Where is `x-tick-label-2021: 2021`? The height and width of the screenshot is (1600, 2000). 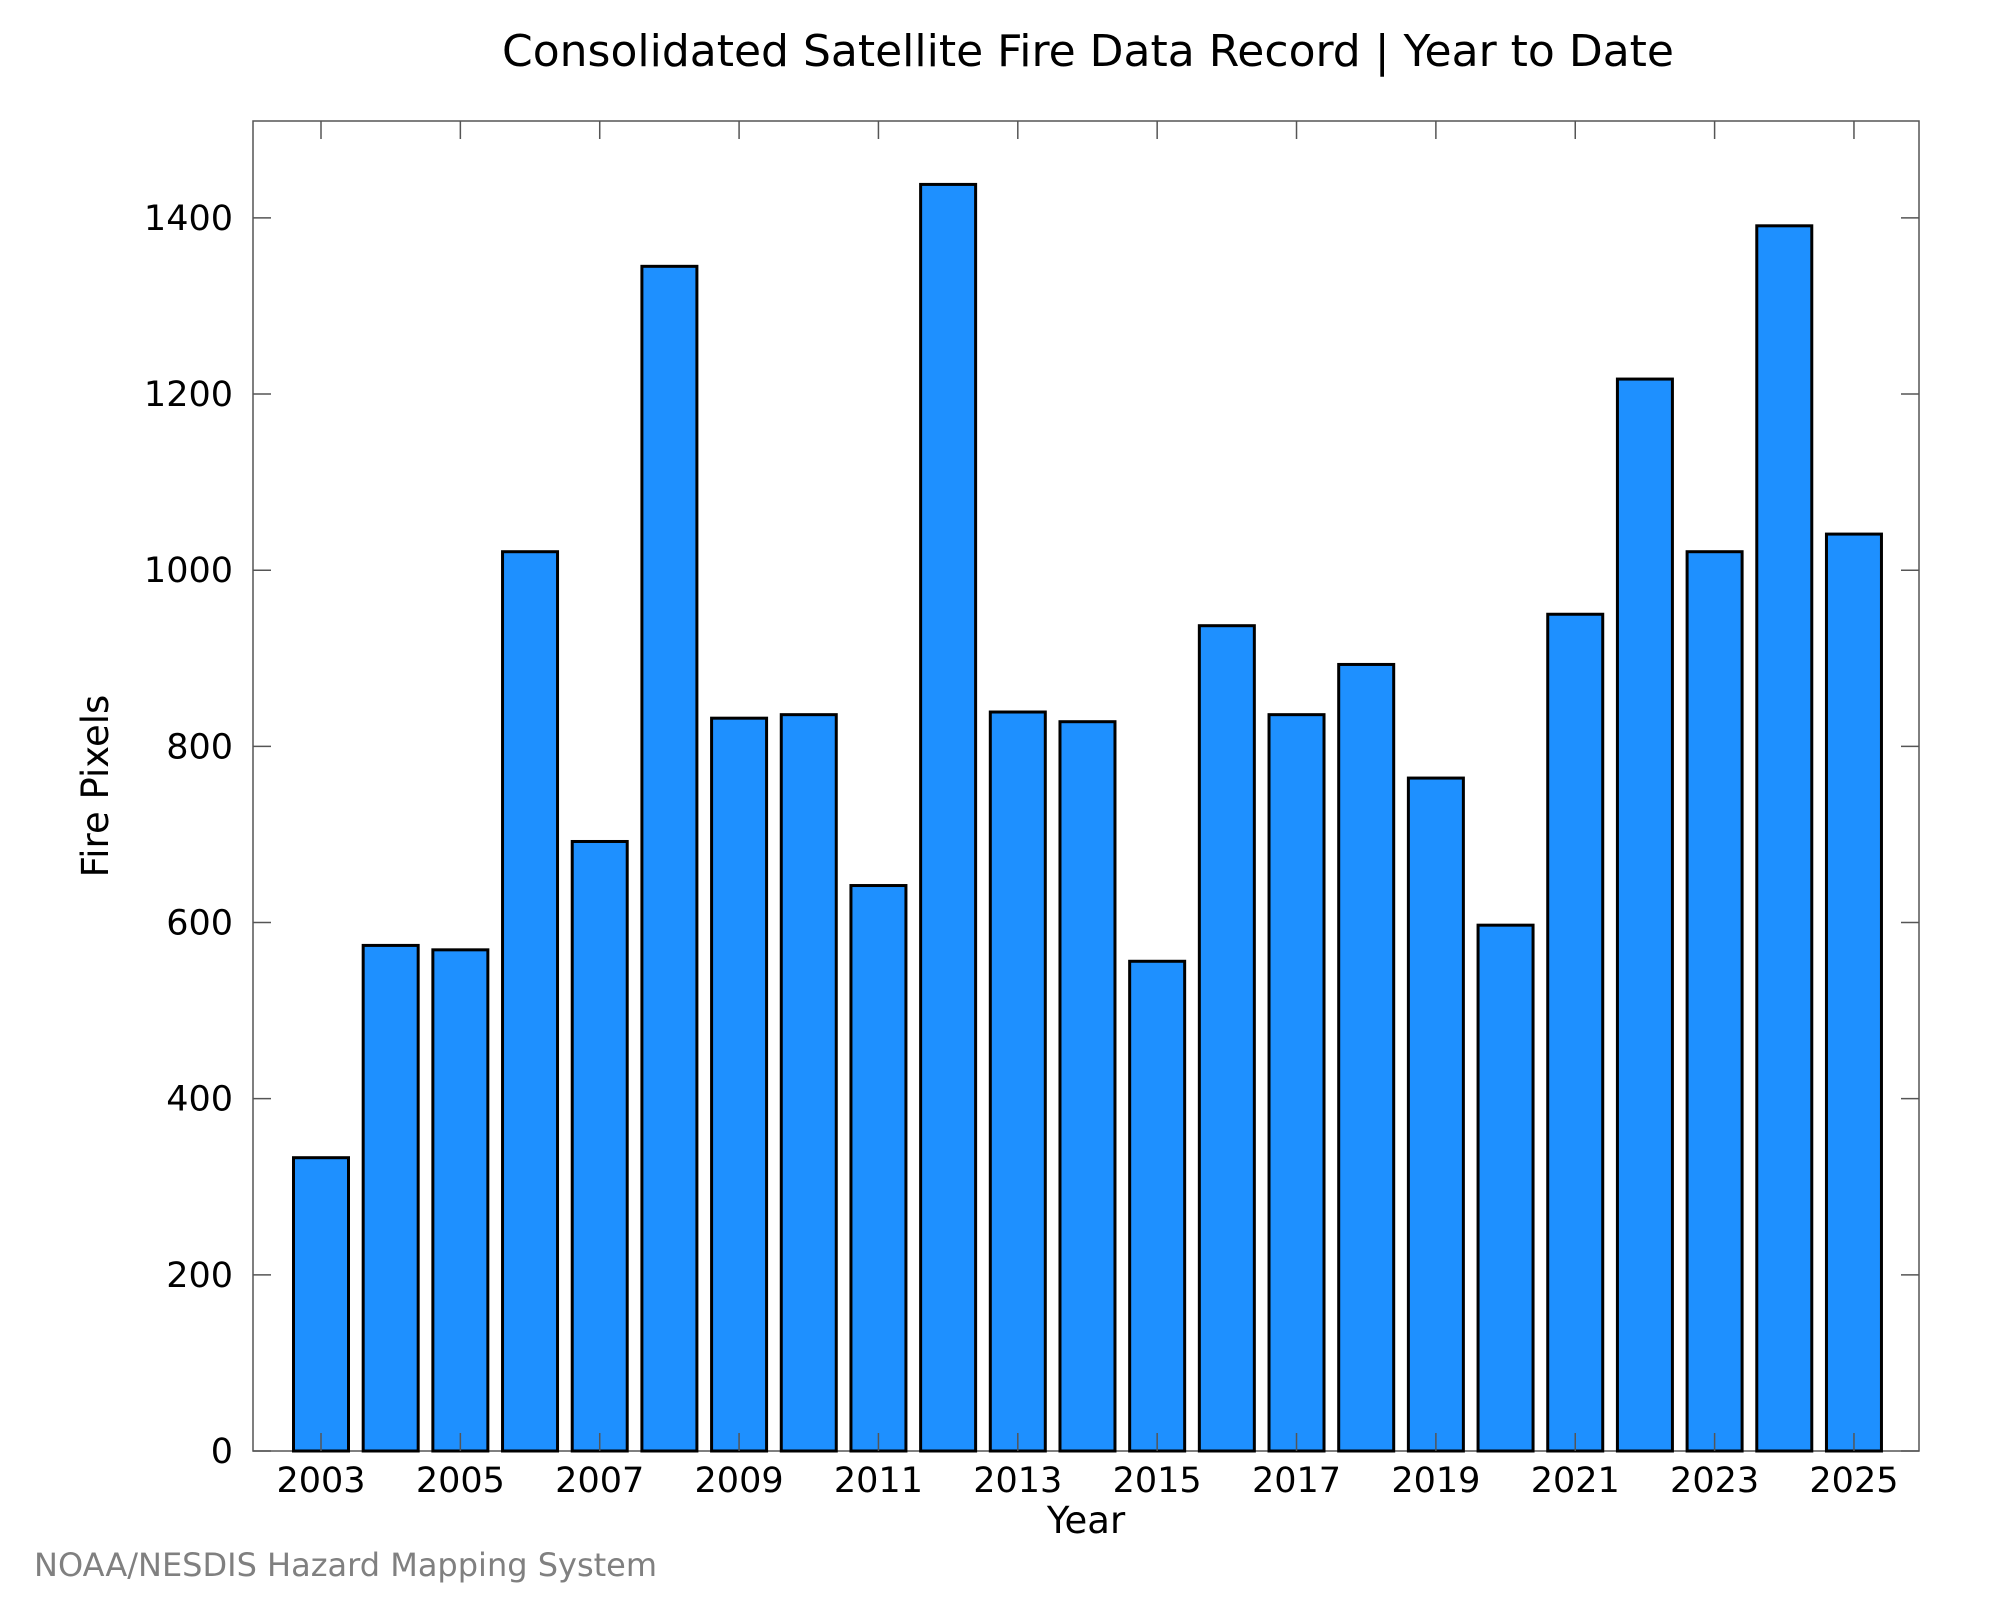 x-tick-label-2021: 2021 is located at coordinates (1575, 1481).